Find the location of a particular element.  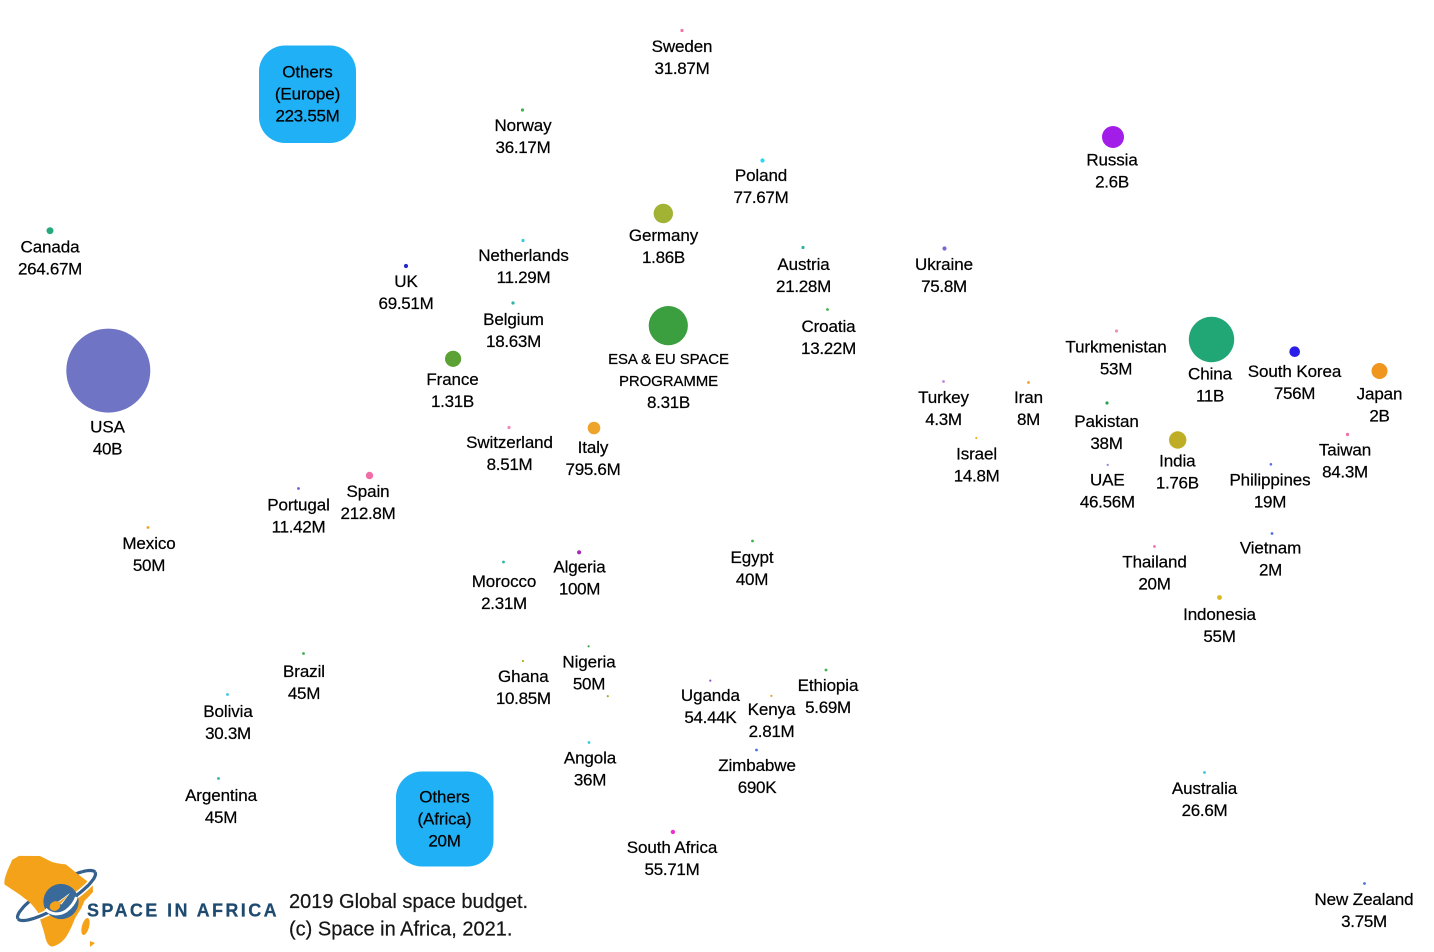

svg-text: Angola is located at coordinates (590, 758).